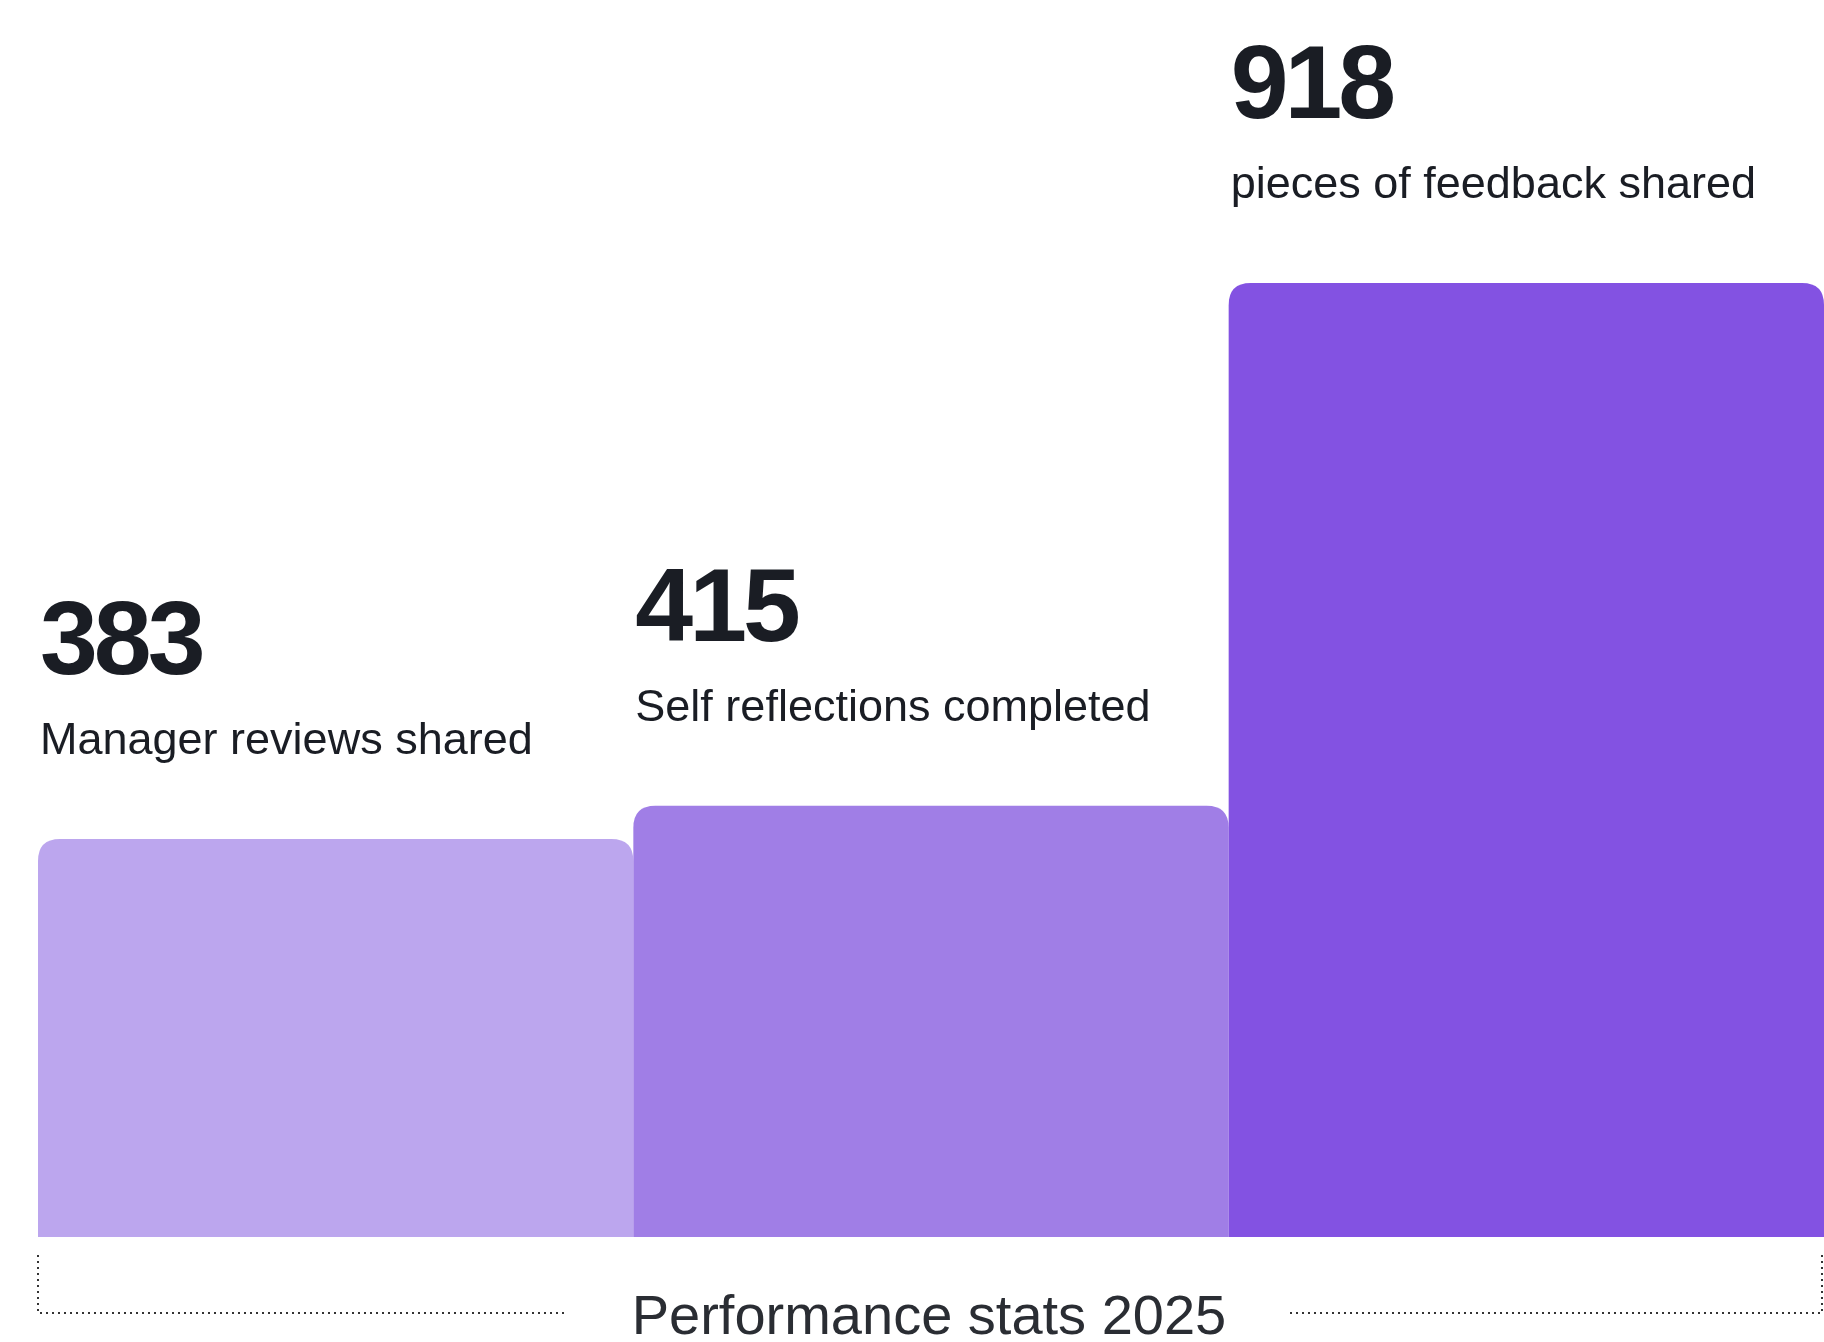 The image size is (1824, 1342). I want to click on data-label: 918, so click(1312, 82).